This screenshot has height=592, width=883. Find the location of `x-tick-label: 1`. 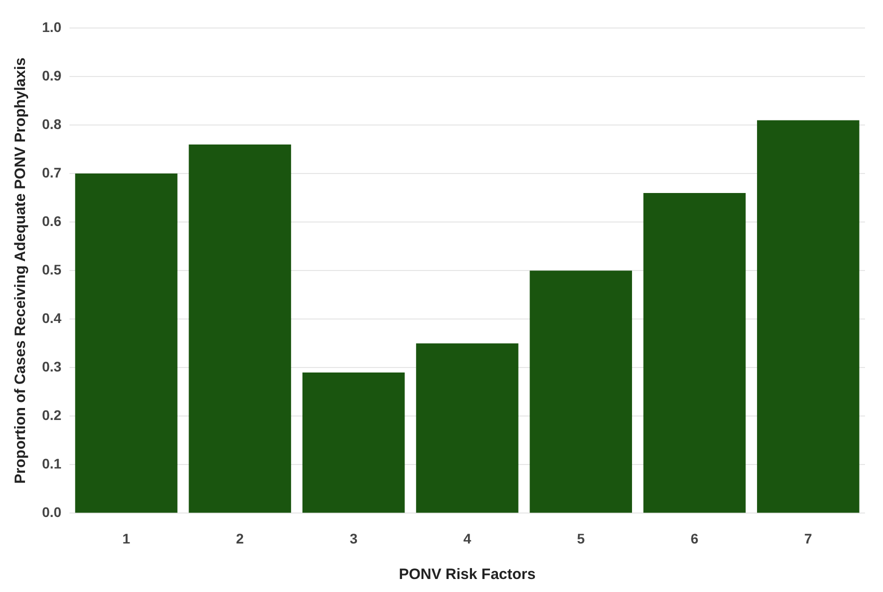

x-tick-label: 1 is located at coordinates (126, 538).